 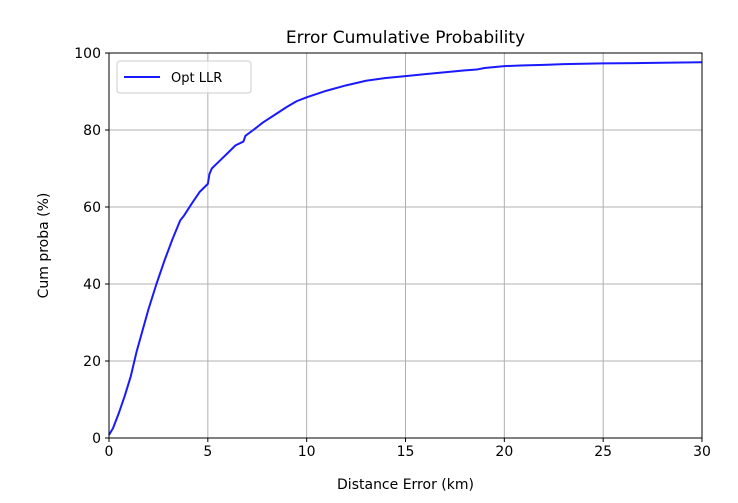 I want to click on legend: Opt LLR, so click(x=184, y=77).